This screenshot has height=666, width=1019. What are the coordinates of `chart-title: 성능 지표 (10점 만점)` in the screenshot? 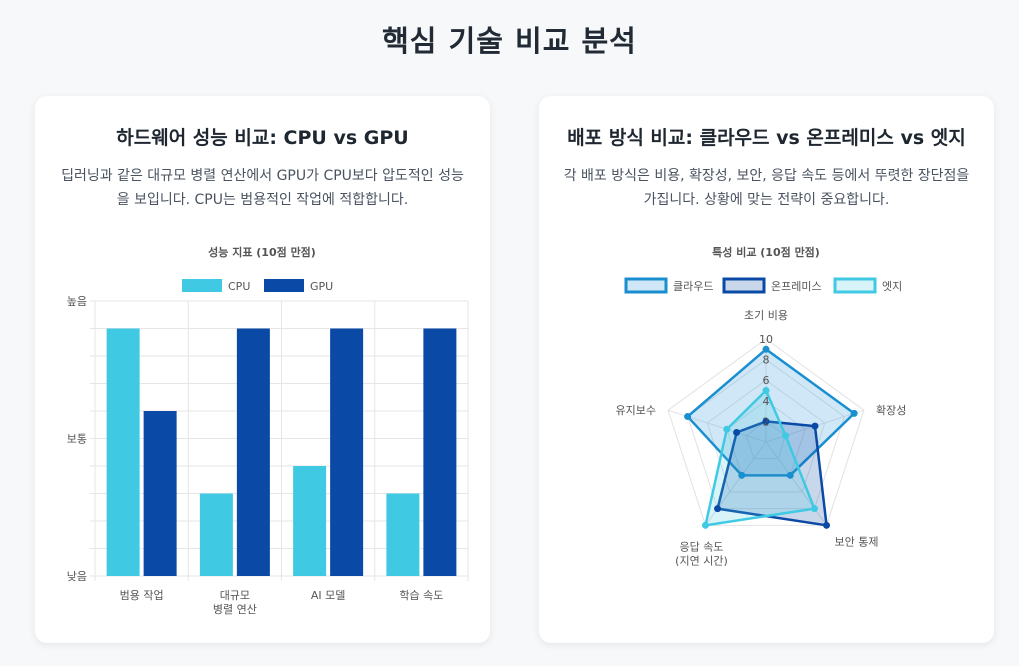 It's located at (262, 252).